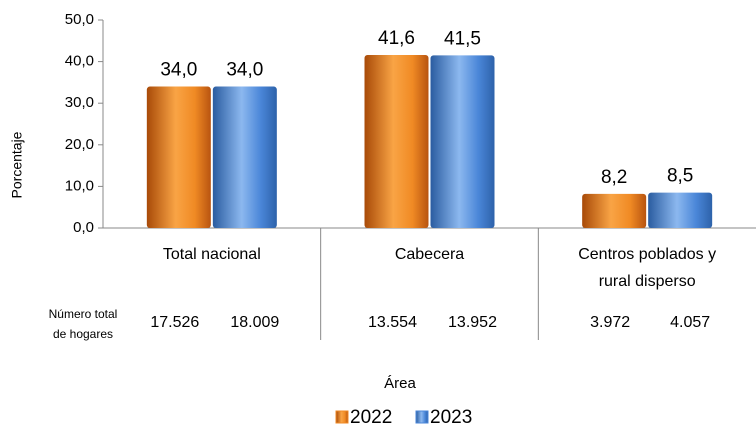 The image size is (756, 428). I want to click on household-count: 3.972, so click(610, 322).